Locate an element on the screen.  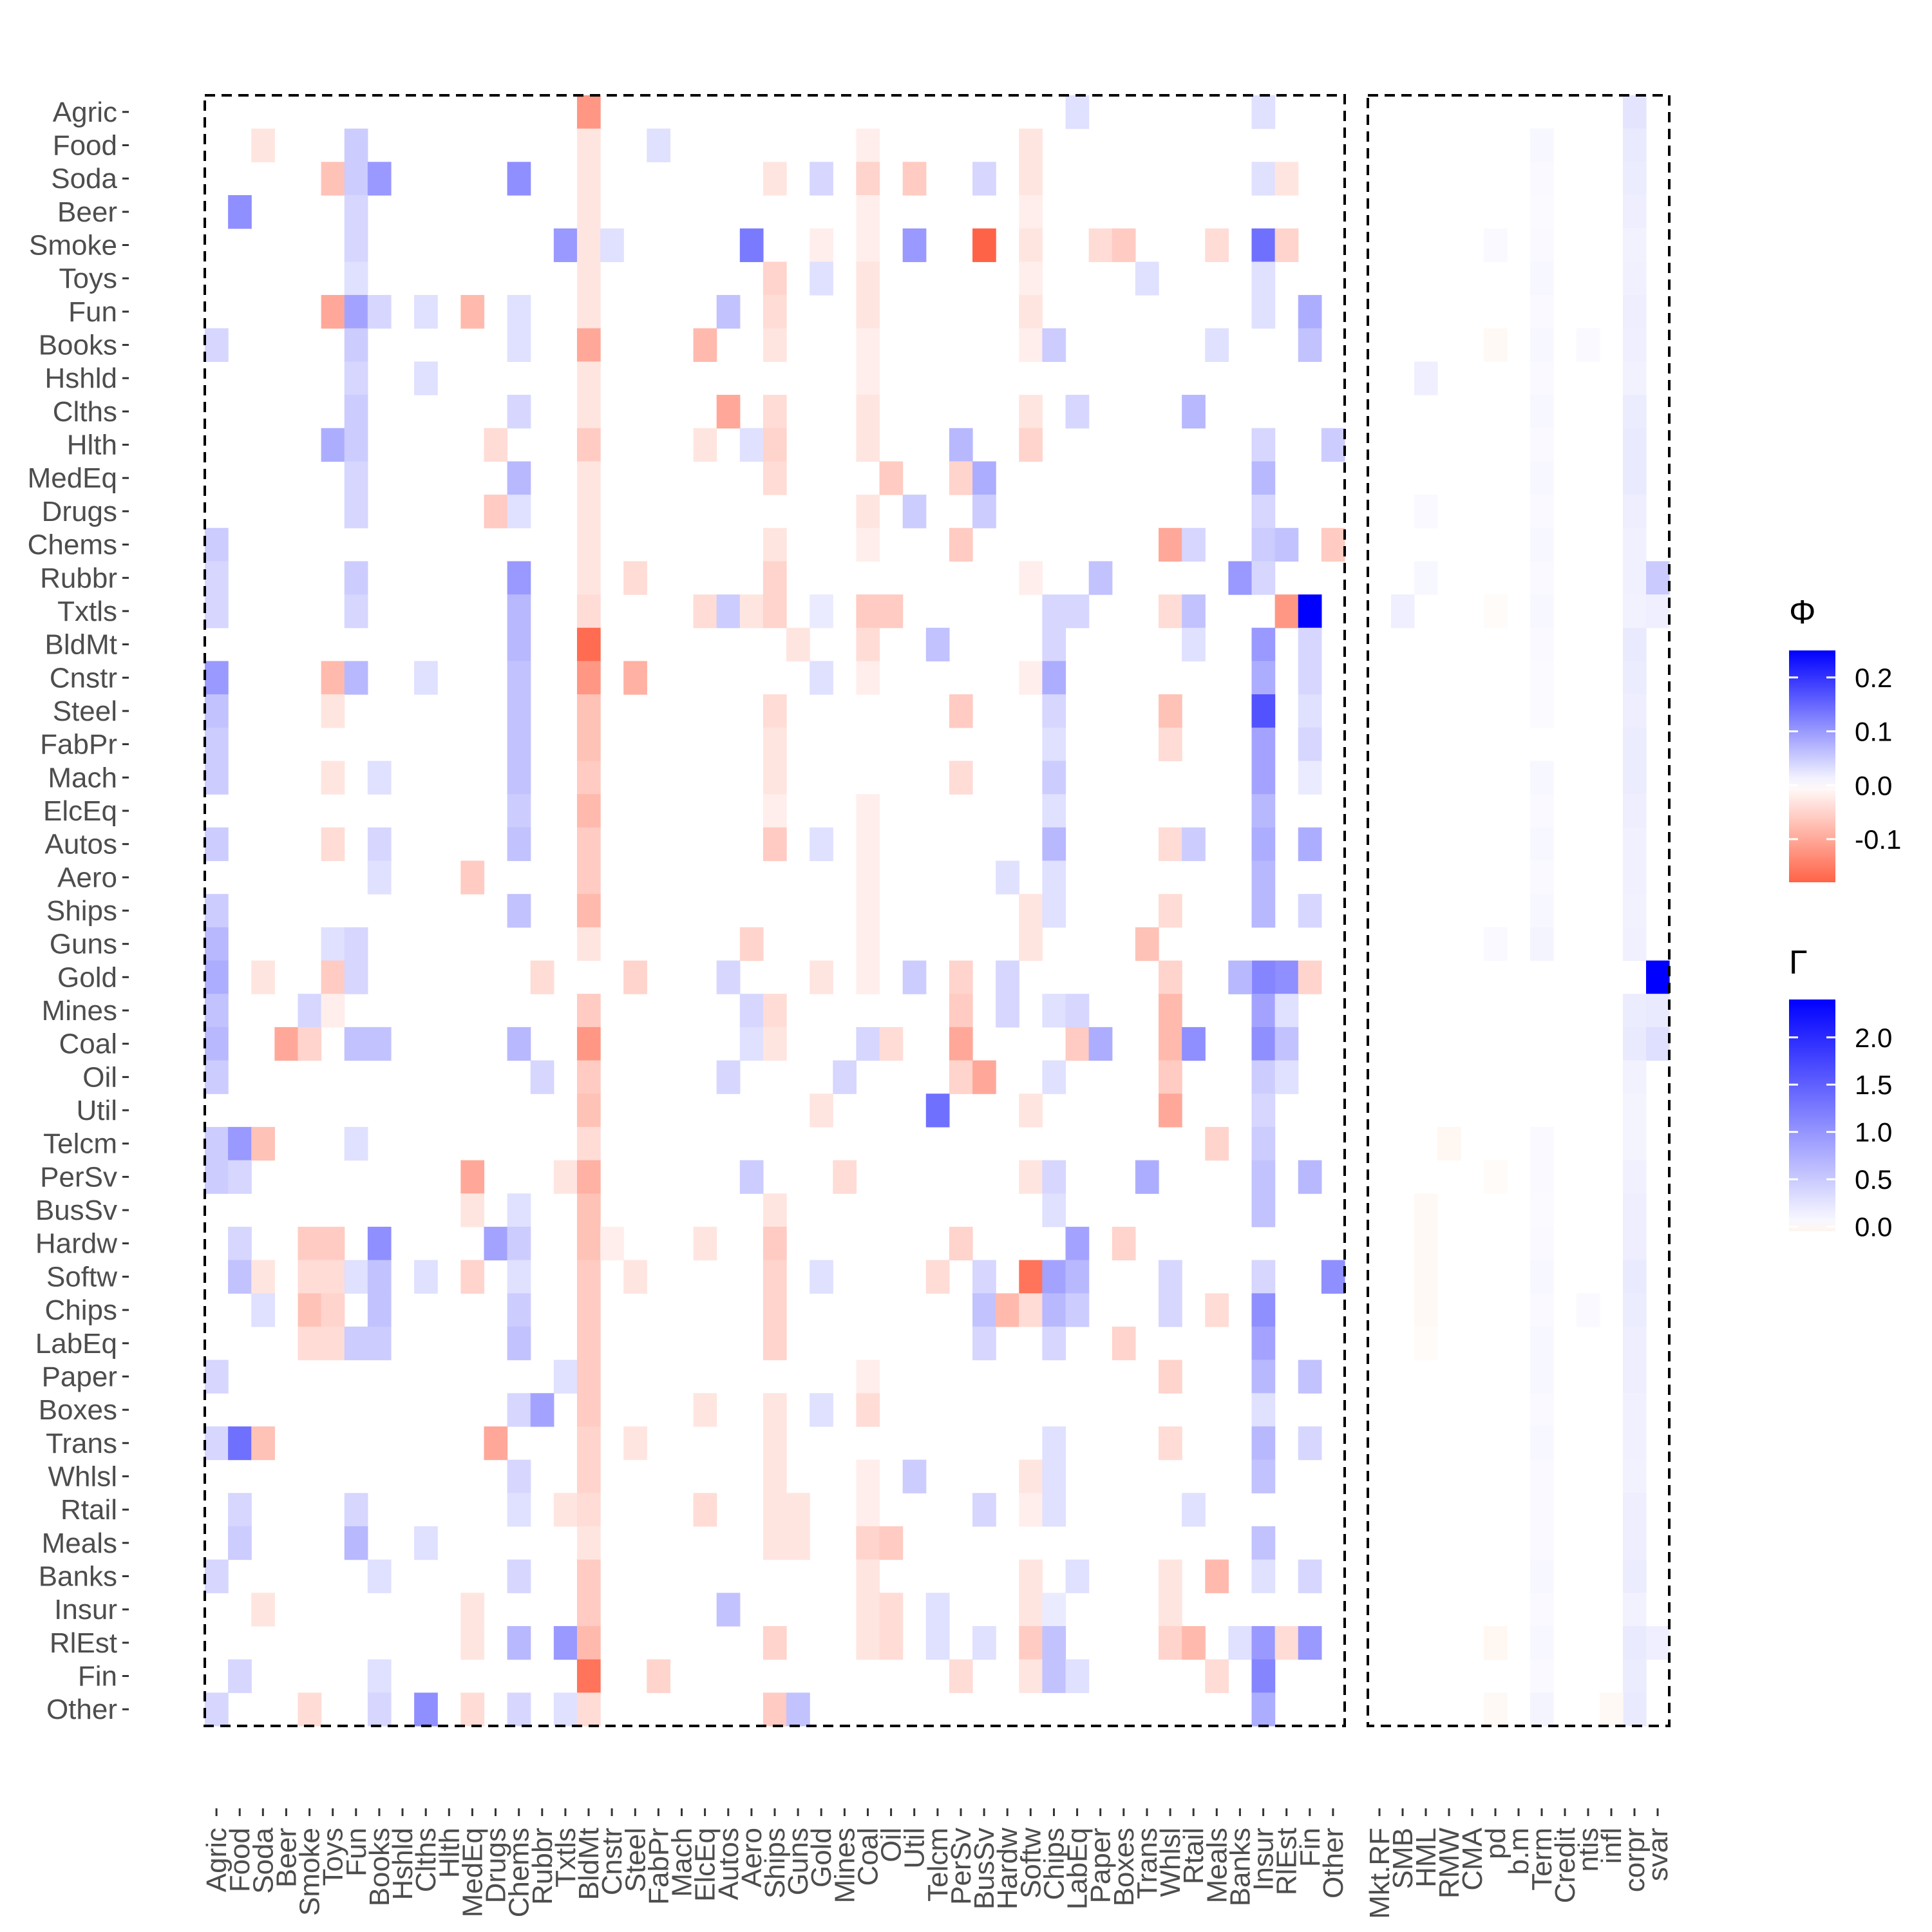
phi-cell-LabEq-Smoke is located at coordinates (310, 1343).